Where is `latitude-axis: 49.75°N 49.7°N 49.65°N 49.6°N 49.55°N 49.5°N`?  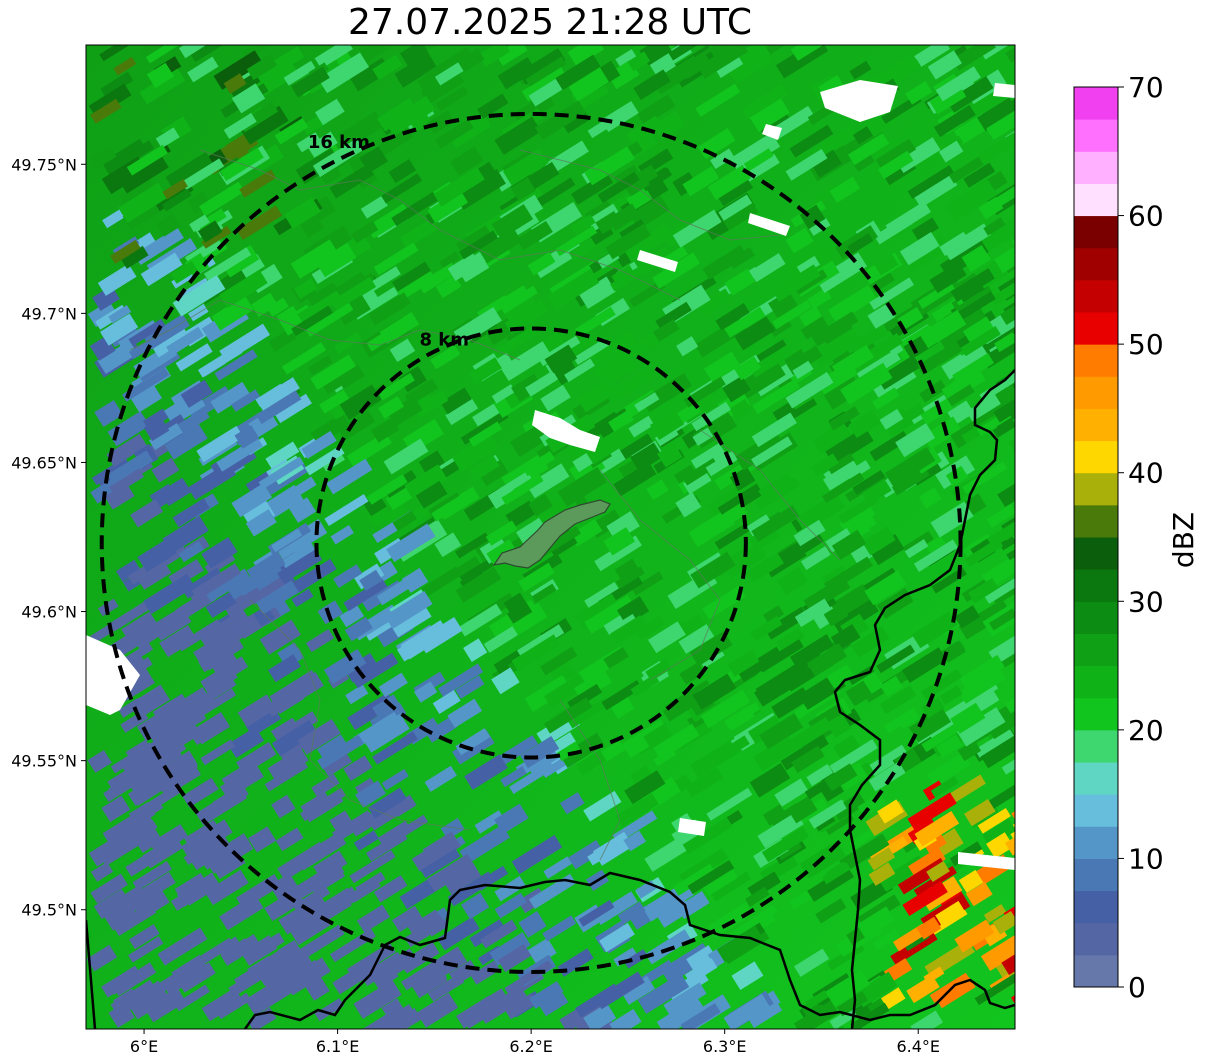
latitude-axis: 49.75°N 49.7°N 49.65°N 49.6°N 49.55°N 49.5°N is located at coordinates (48, 537).